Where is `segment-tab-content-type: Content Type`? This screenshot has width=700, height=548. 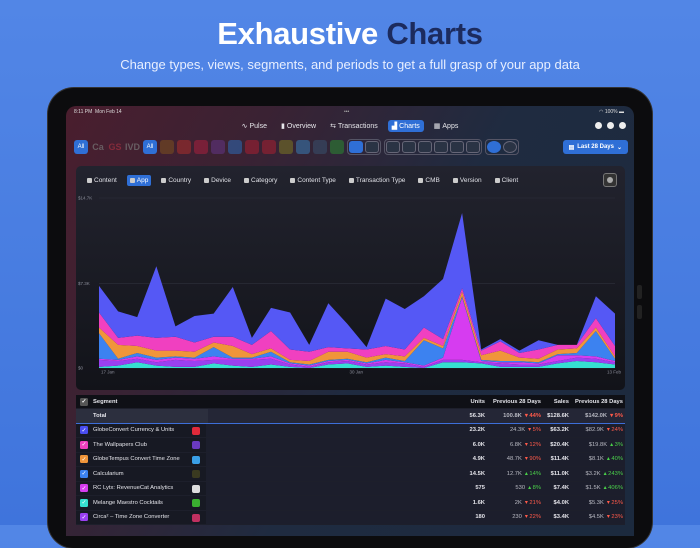 segment-tab-content-type: Content Type is located at coordinates (313, 180).